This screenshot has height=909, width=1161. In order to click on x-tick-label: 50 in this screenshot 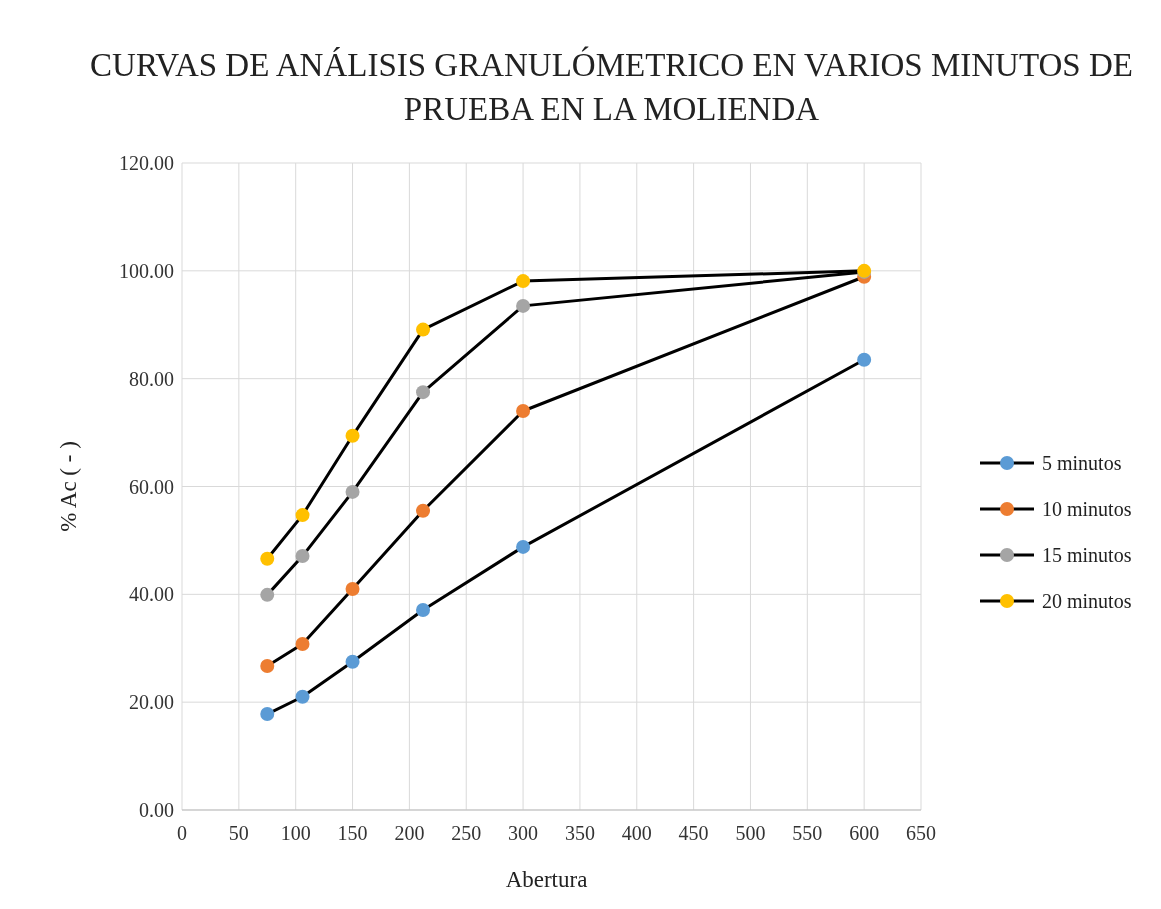, I will do `click(238, 833)`.